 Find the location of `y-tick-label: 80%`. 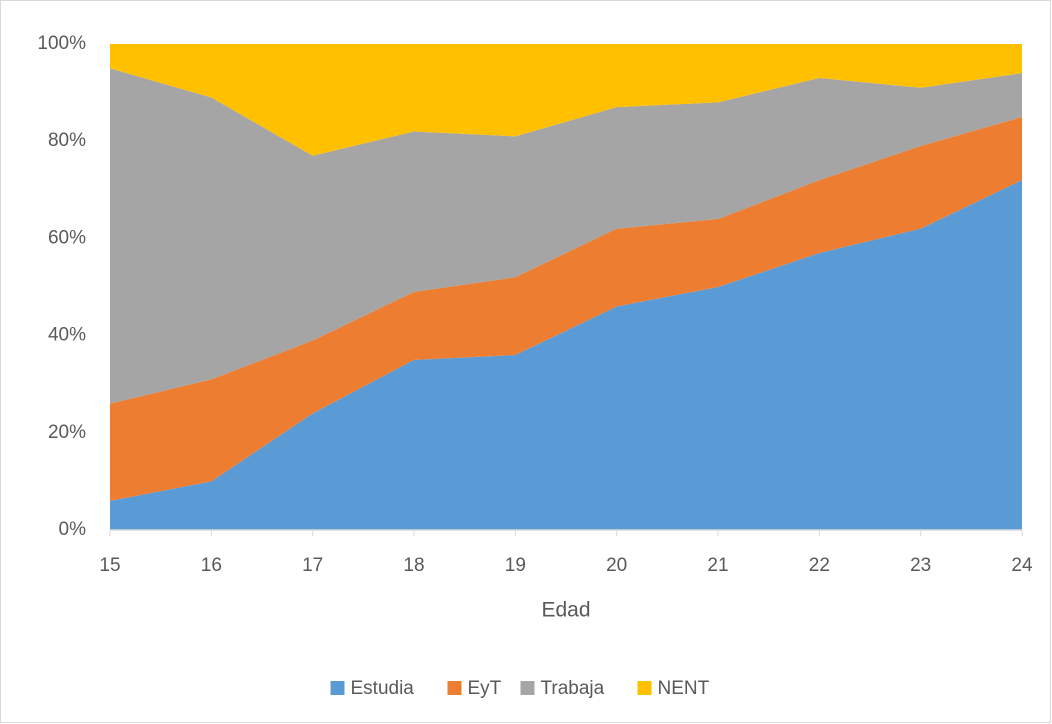

y-tick-label: 80% is located at coordinates (67, 140).